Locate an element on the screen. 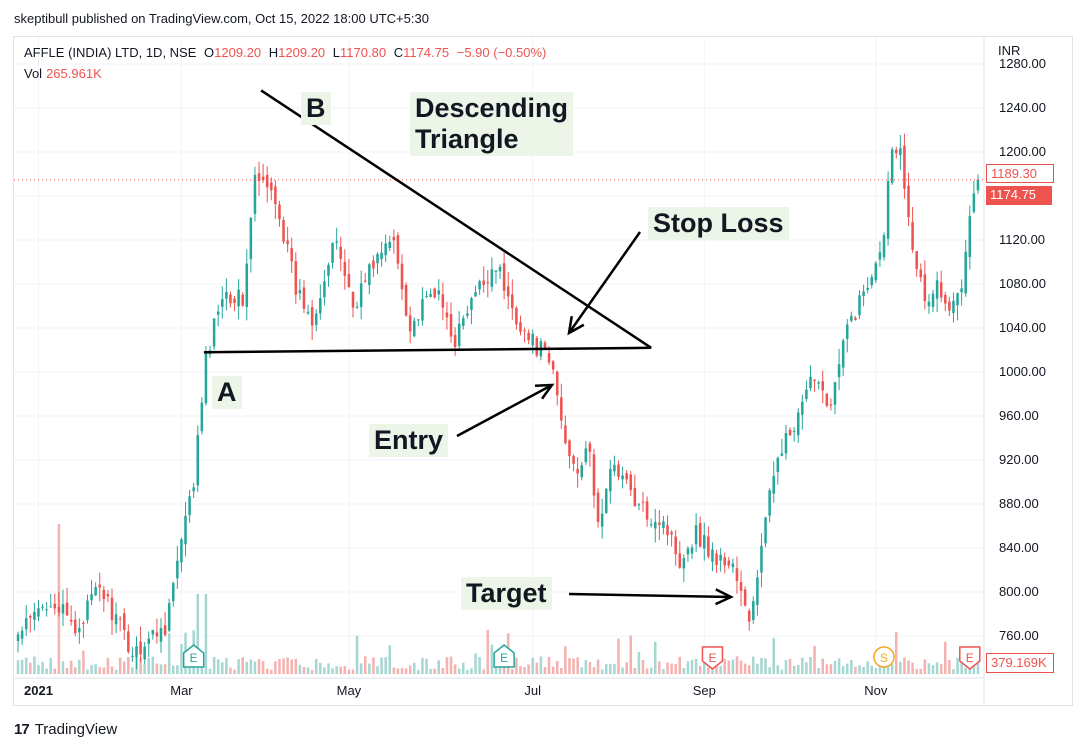 This screenshot has height=753, width=1086. event-marker-label: E is located at coordinates (712, 658).